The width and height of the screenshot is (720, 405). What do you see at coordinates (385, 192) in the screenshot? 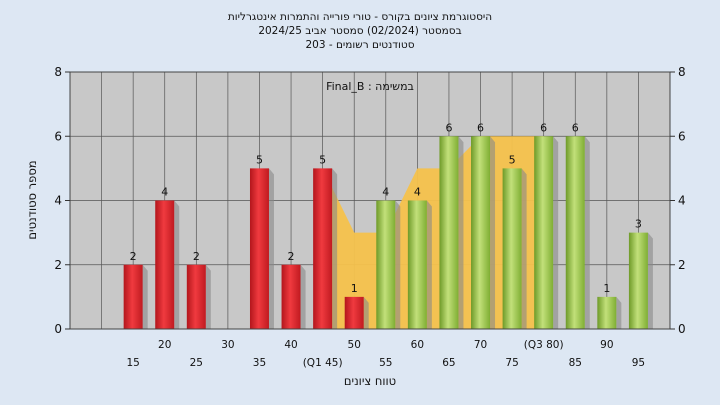
I see `bar-value-label-55: 4` at bounding box center [385, 192].